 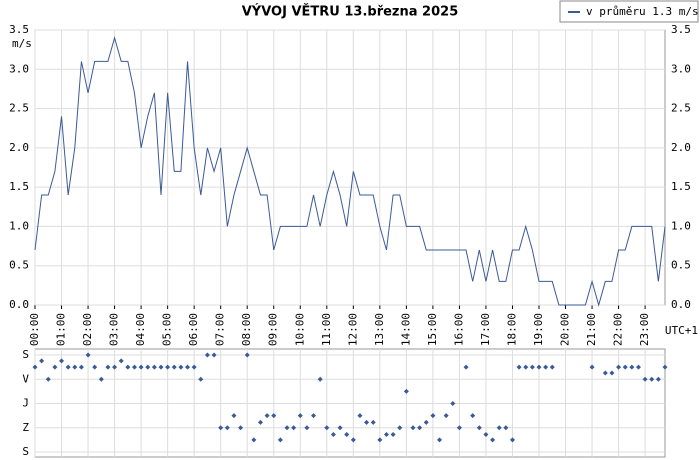 I want to click on x-tick-label: 16:00, so click(x=458, y=329).